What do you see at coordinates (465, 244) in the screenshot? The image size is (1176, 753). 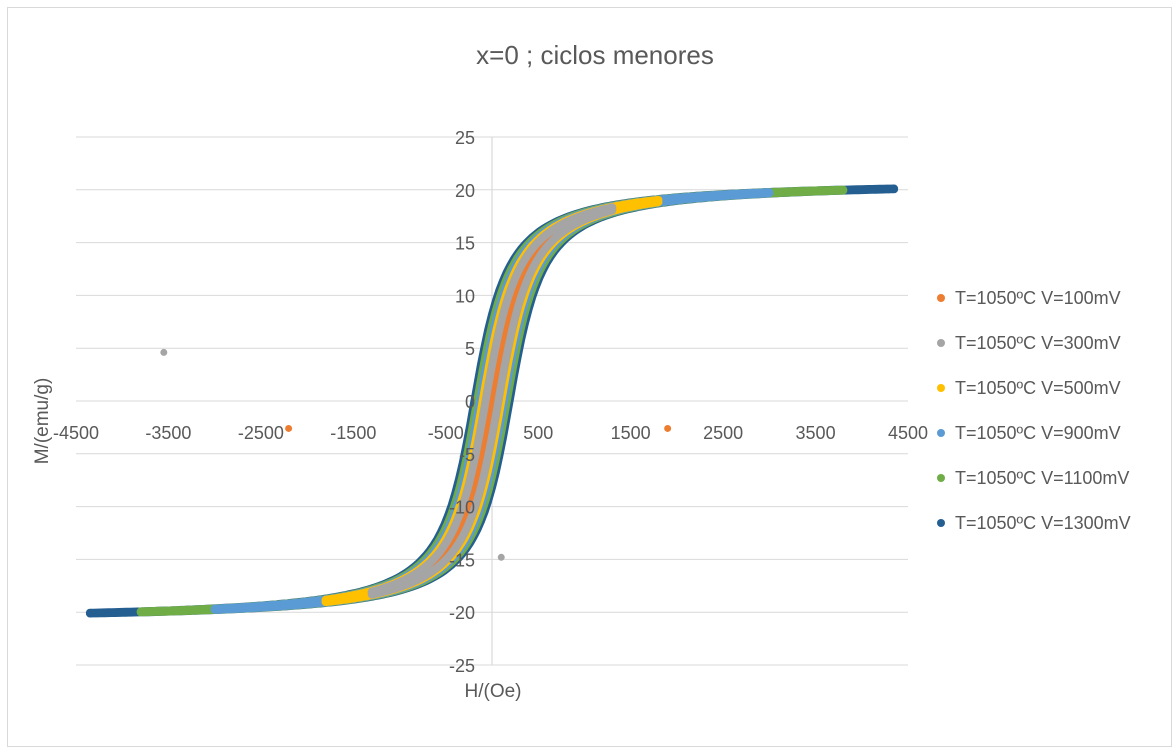 I see `y-tick-label: 15` at bounding box center [465, 244].